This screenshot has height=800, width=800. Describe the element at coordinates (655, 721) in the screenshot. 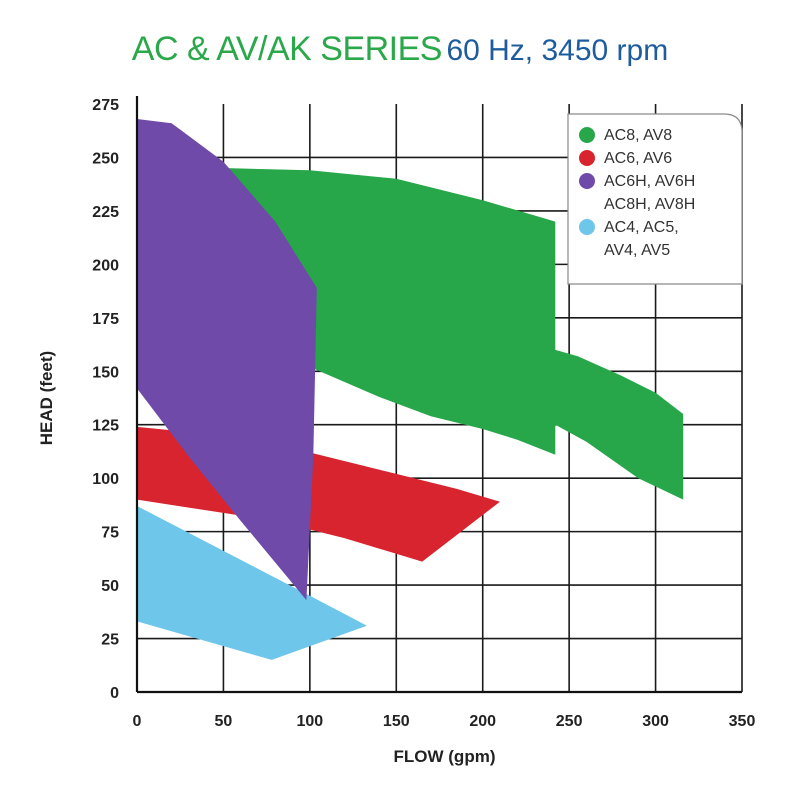

I see `x-tick-label: 300` at that location.